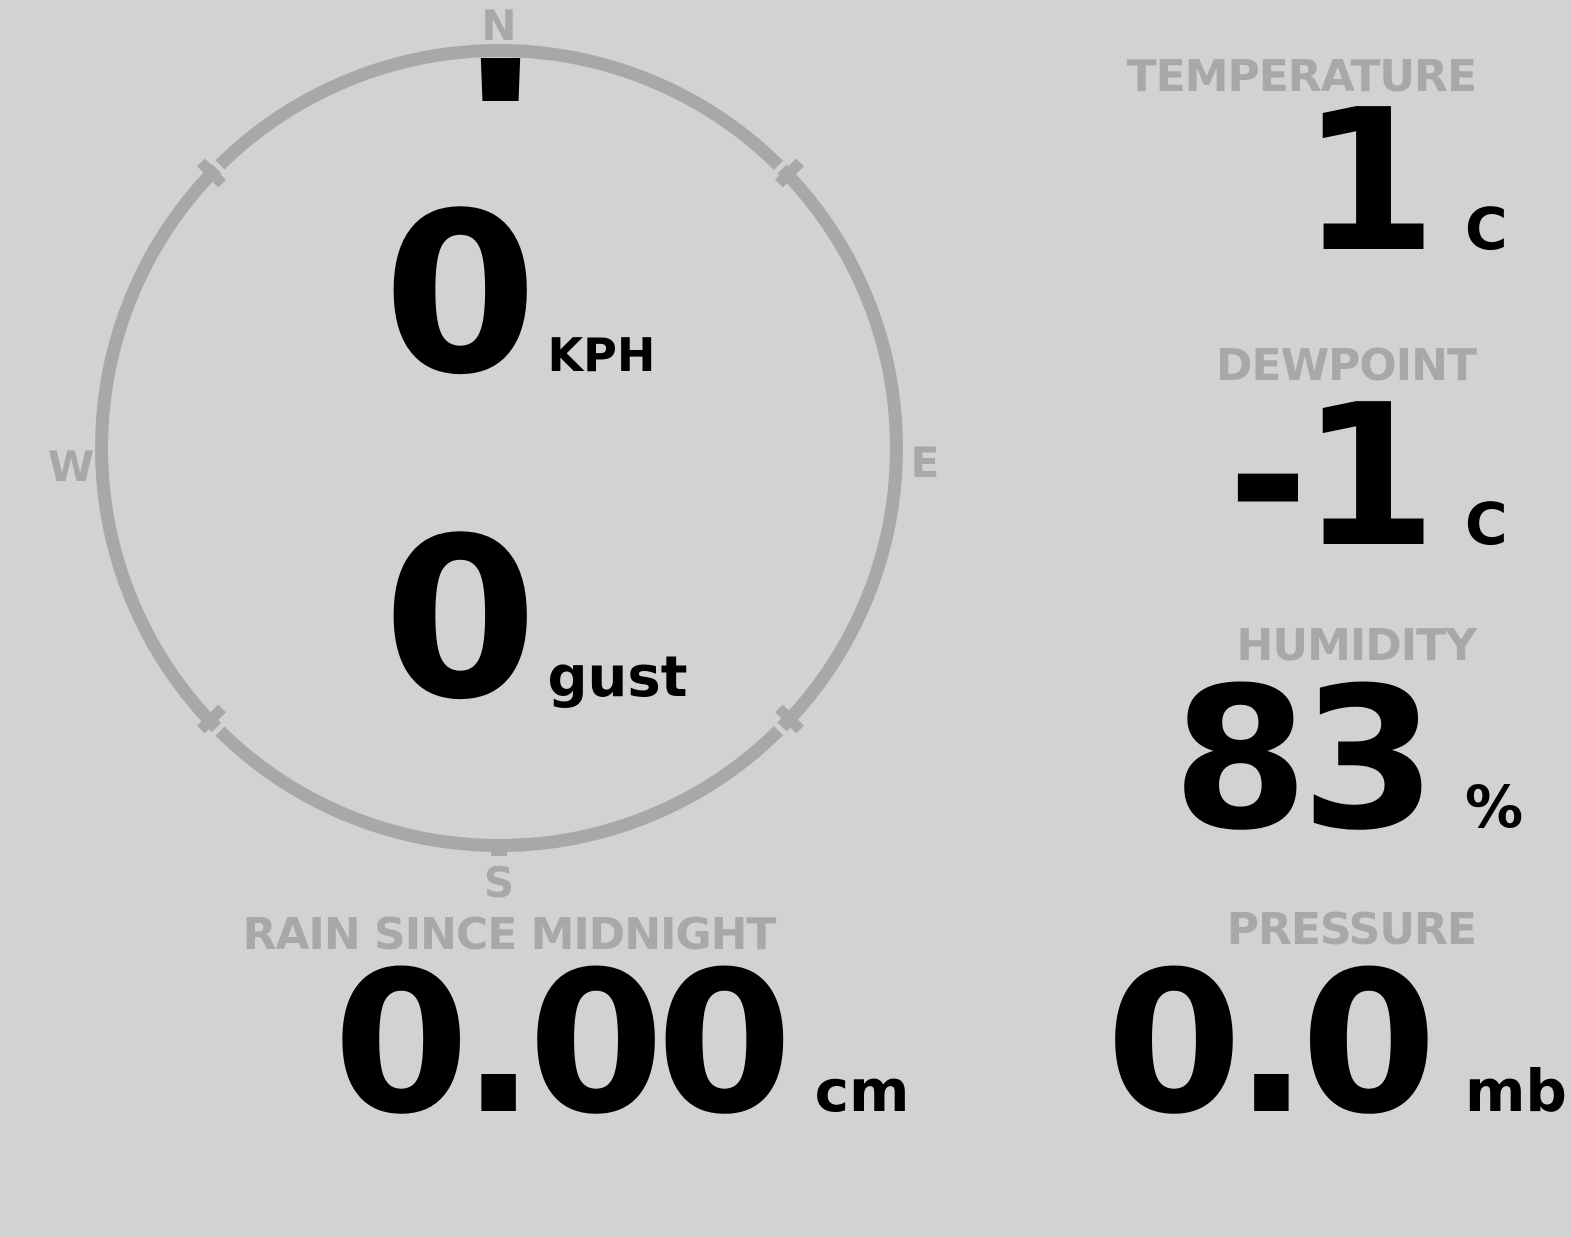 The height and width of the screenshot is (1237, 1571). What do you see at coordinates (499, 849) in the screenshot?
I see `compass-tick-south` at bounding box center [499, 849].